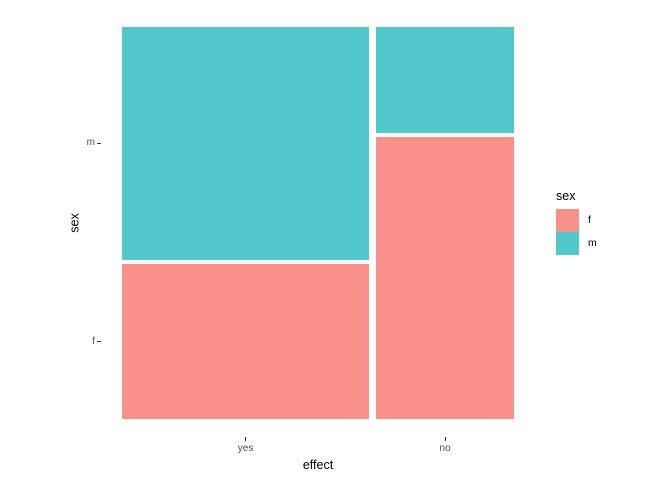  I want to click on y-axis-tick-f, so click(98, 341).